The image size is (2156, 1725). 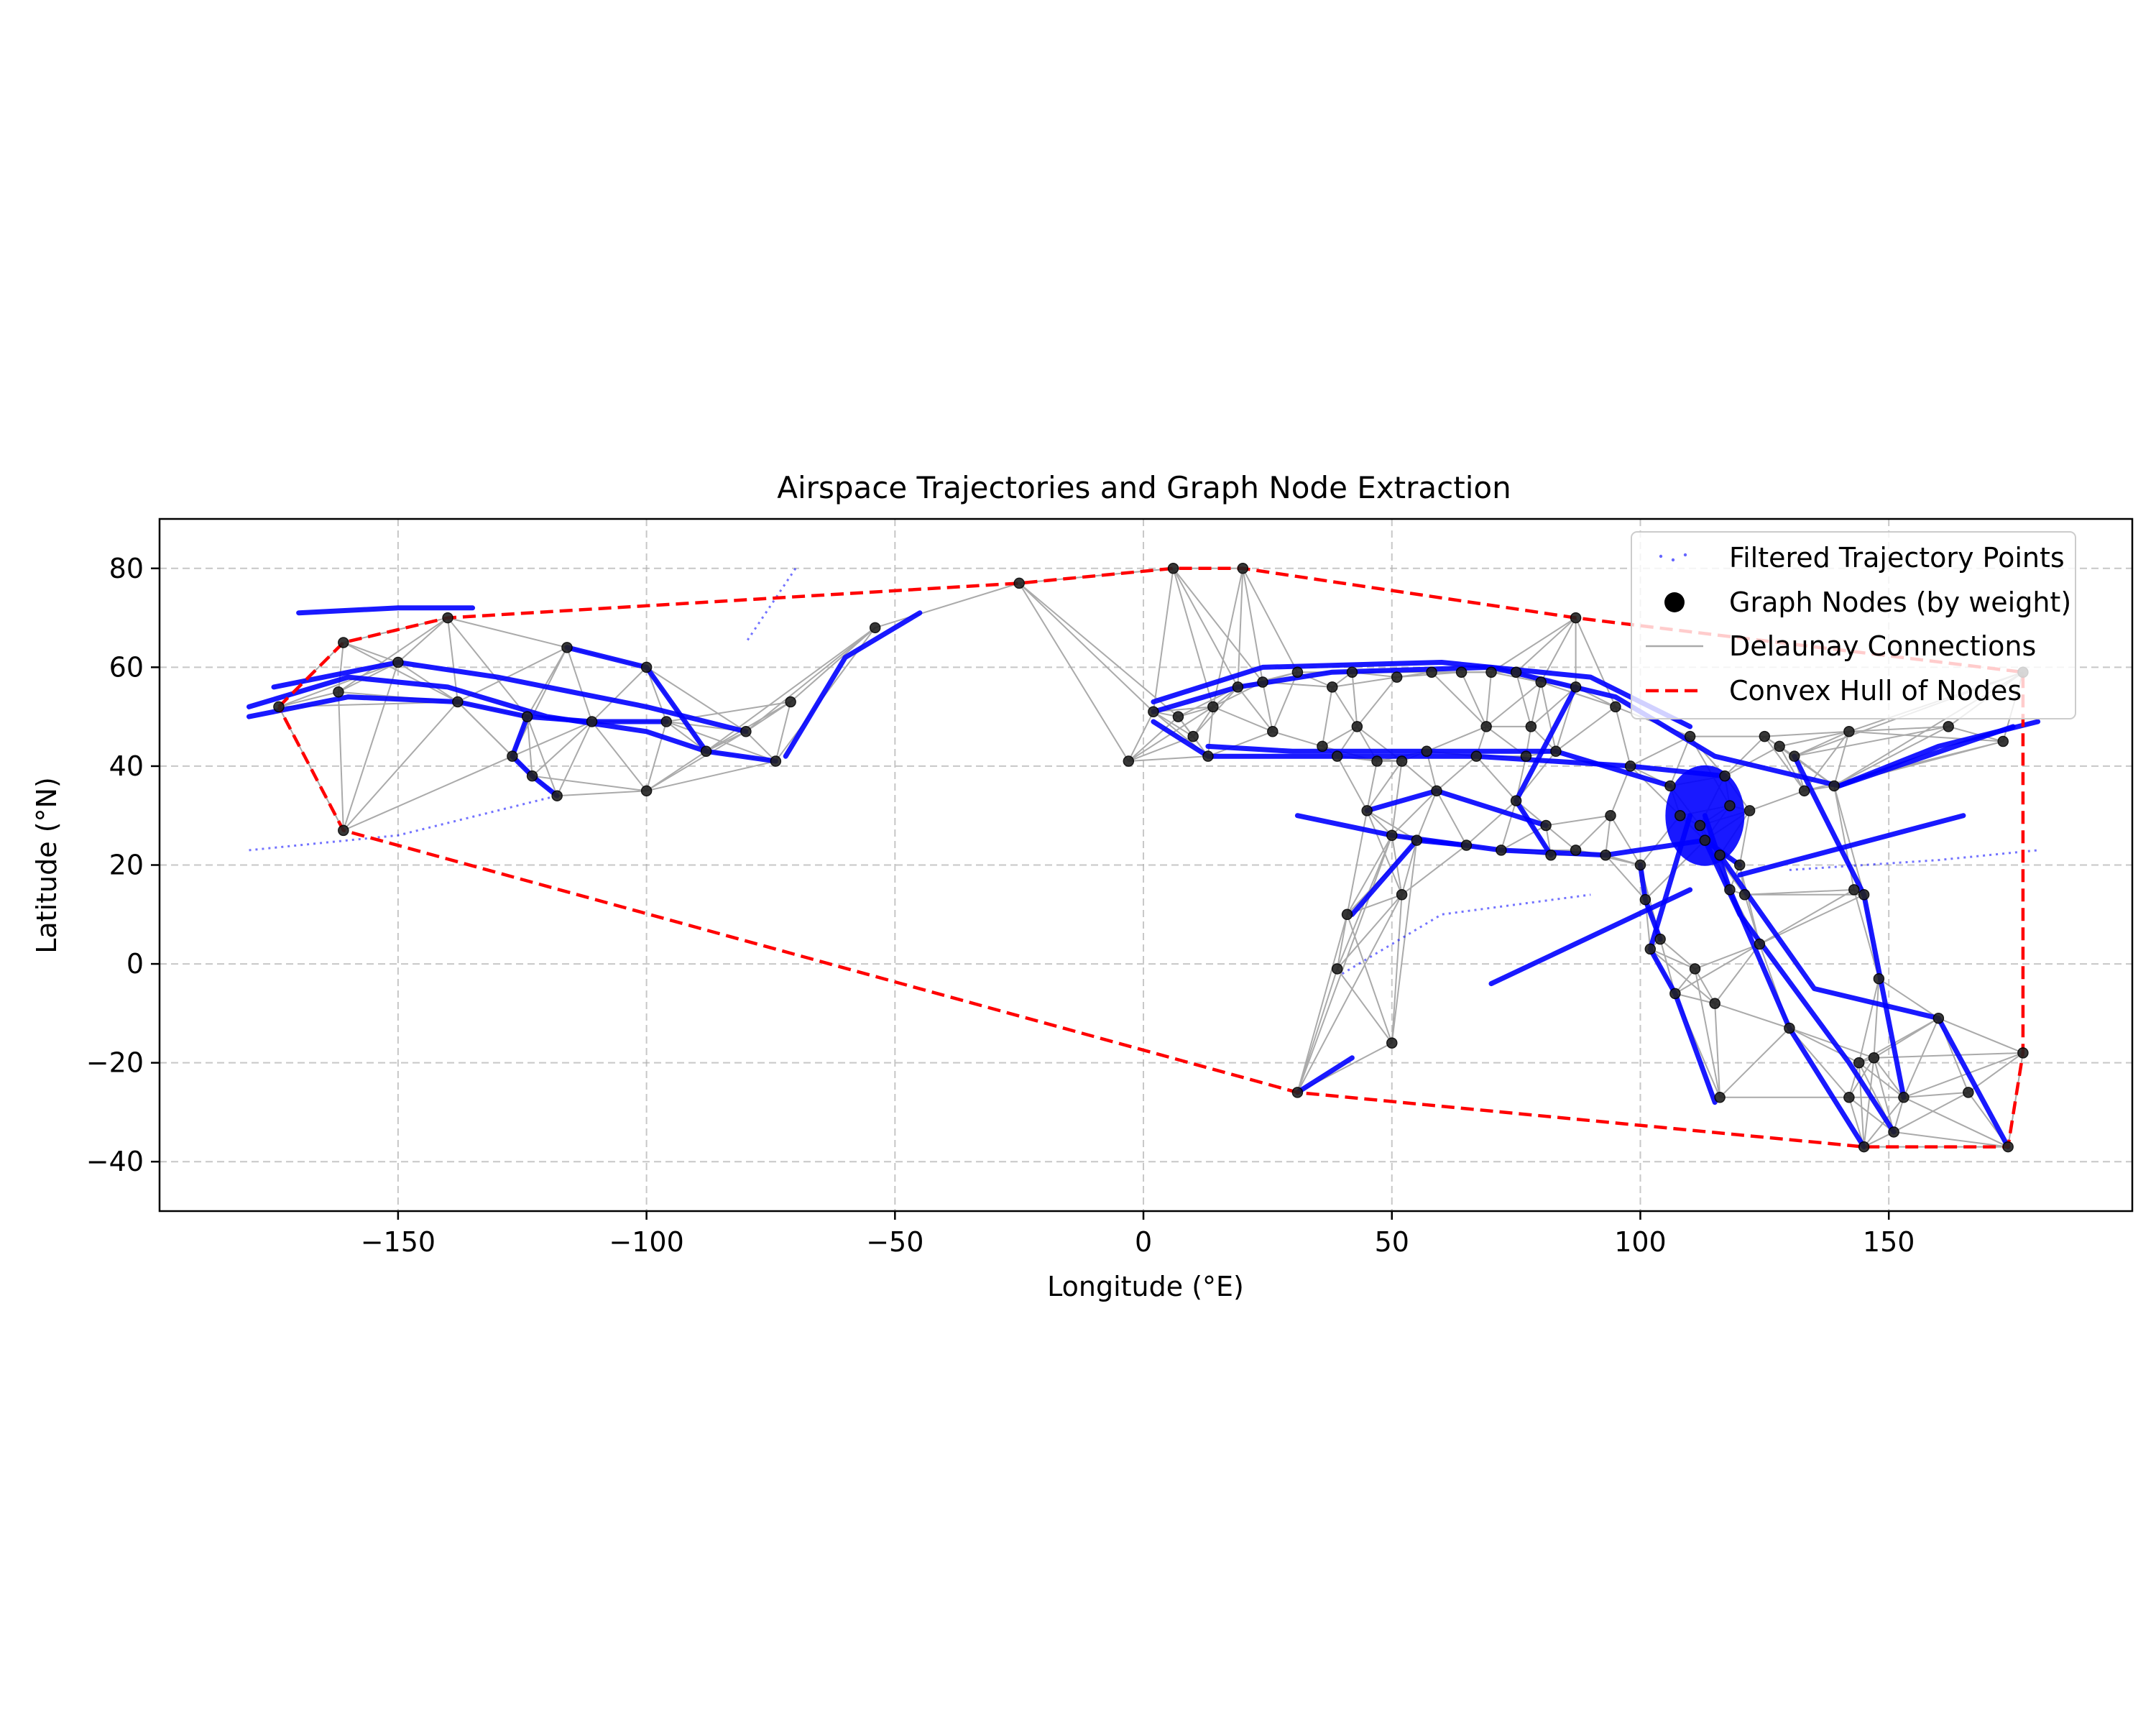 I want to click on x-axis-ticks: −150 −100 −50 0 50 100 150, so click(x=1138, y=1234).